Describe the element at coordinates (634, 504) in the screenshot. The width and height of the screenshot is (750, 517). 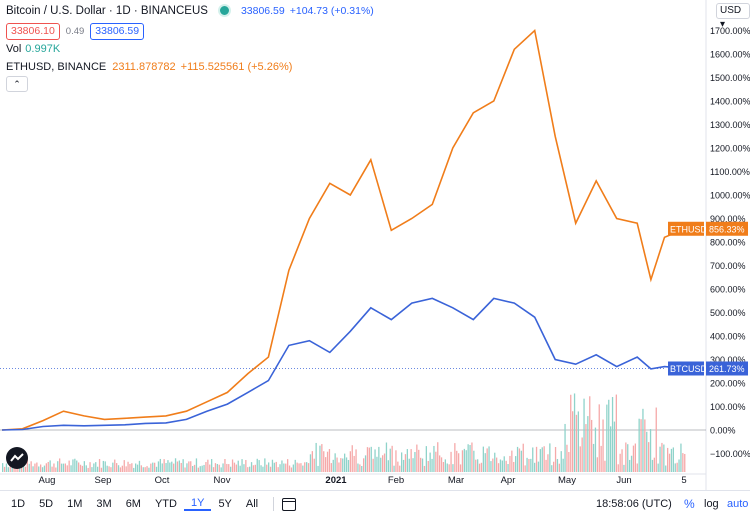
I see `clock-time: 18:58:06 (UTC)` at that location.